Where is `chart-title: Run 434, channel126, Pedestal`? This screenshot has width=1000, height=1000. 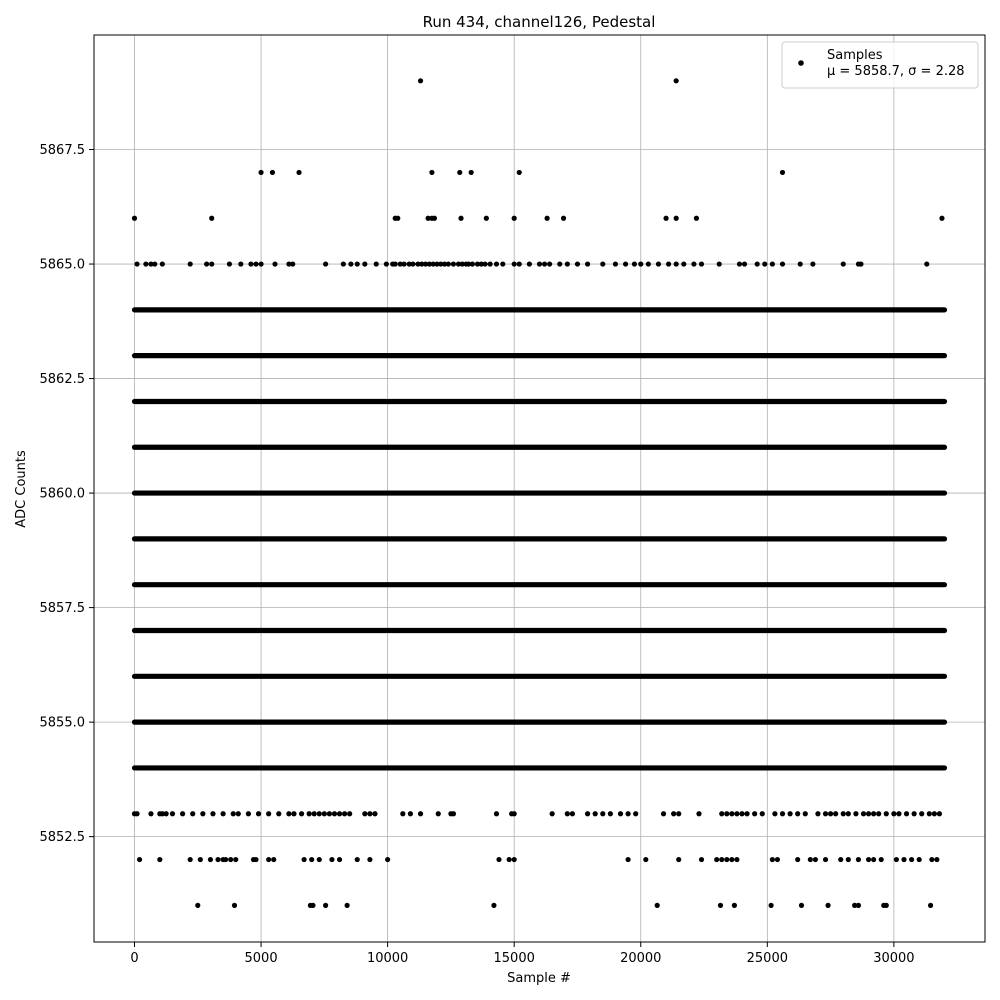
chart-title: Run 434, channel126, Pedestal is located at coordinates (539, 22).